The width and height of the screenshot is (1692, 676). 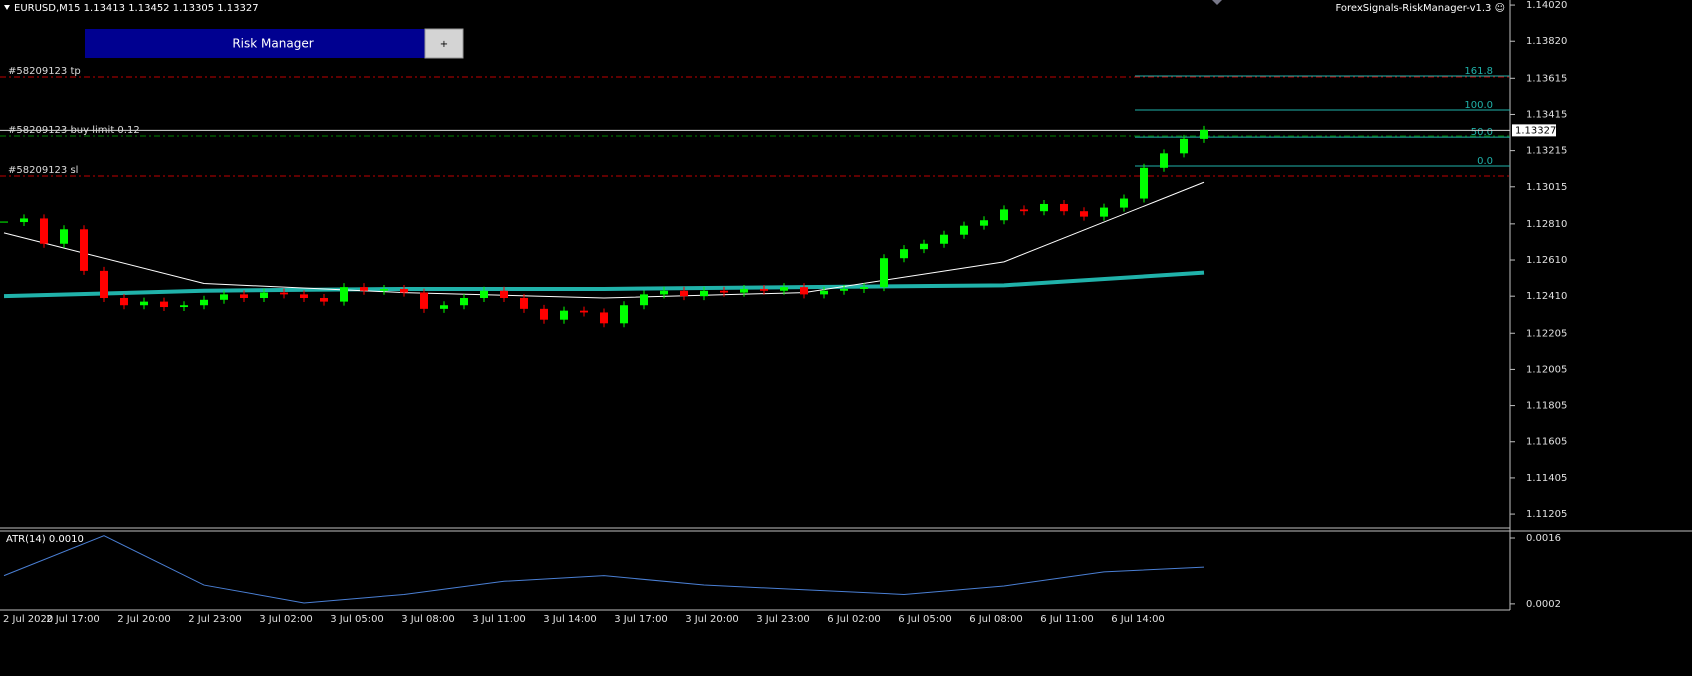 What do you see at coordinates (1546, 442) in the screenshot?
I see `y-tick-label: 1.11605` at bounding box center [1546, 442].